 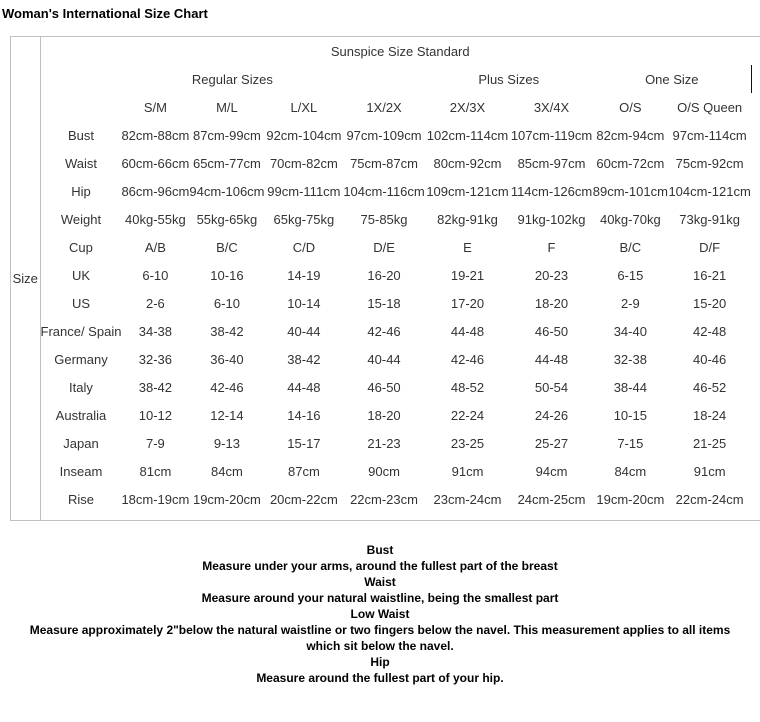 I want to click on cell-value: 22-24, so click(x=467, y=415).